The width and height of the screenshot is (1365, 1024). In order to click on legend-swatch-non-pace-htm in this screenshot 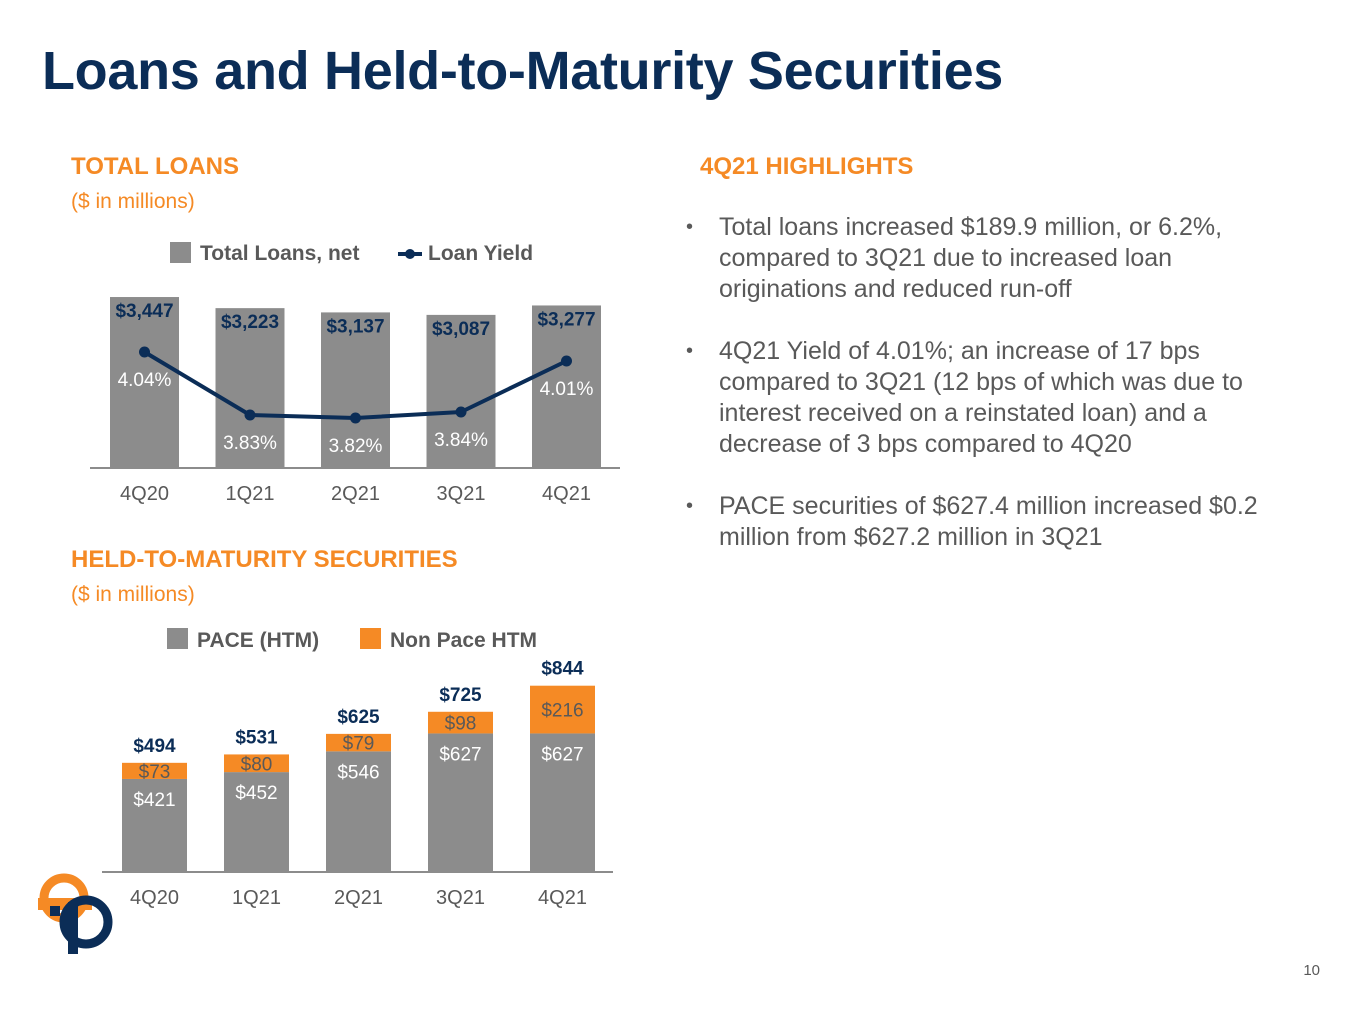, I will do `click(370, 638)`.